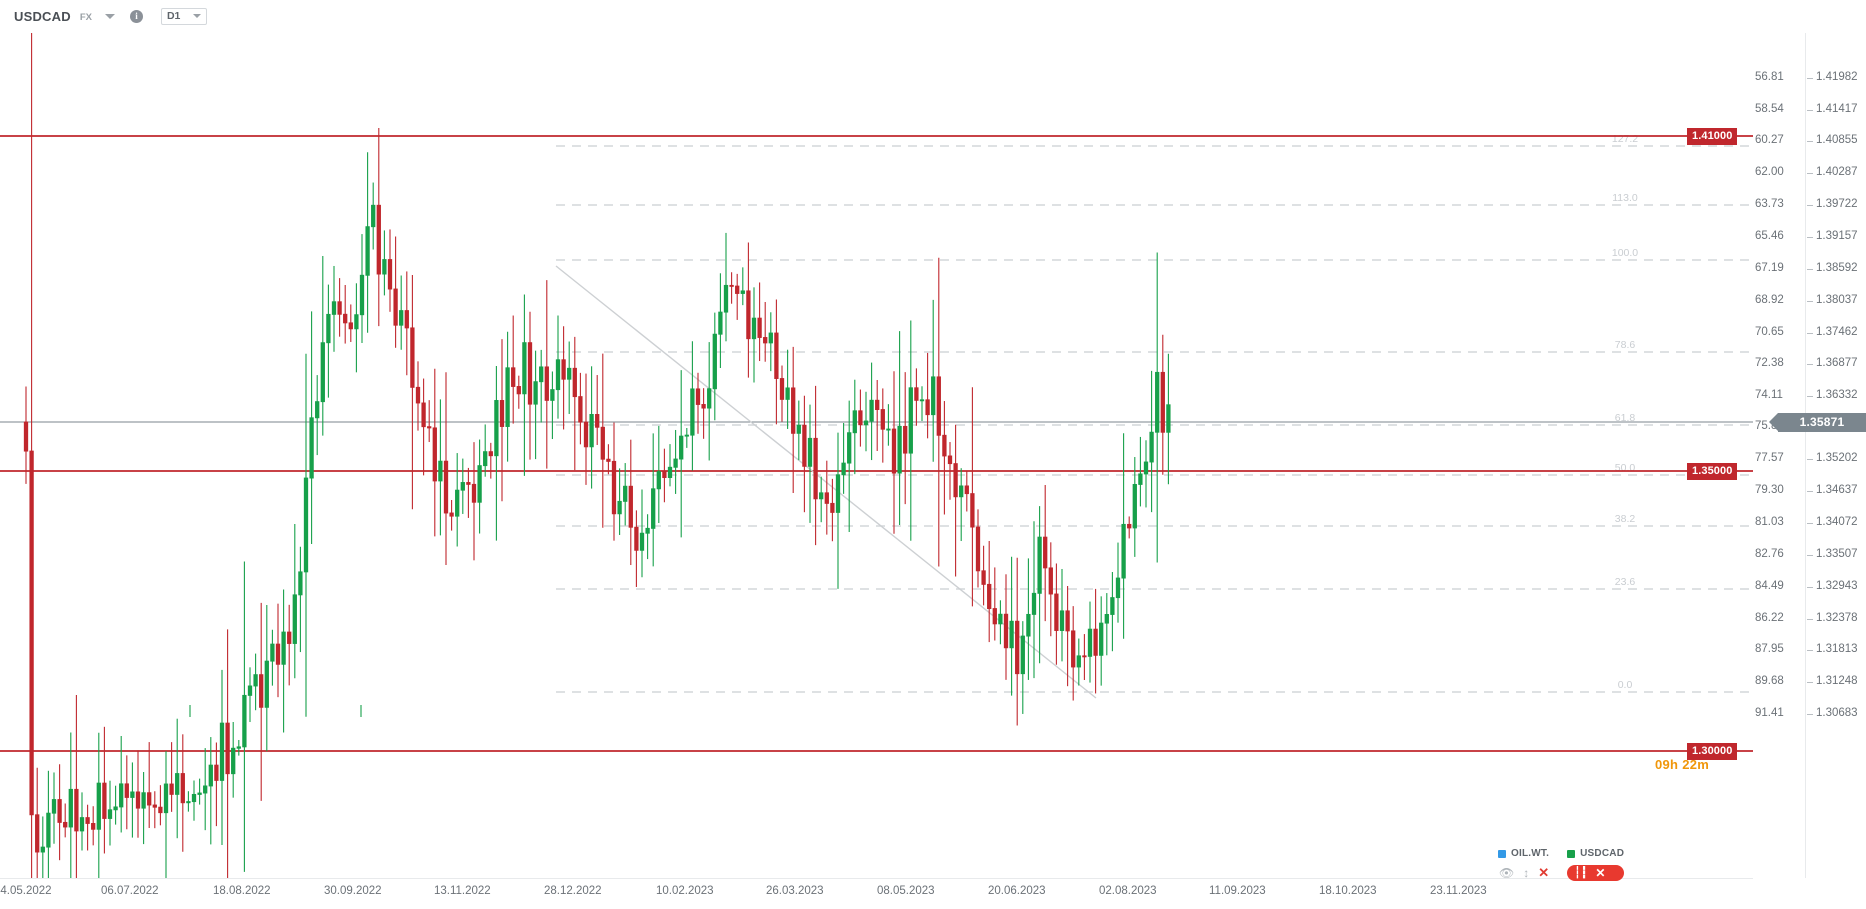  I want to click on price-axis-value: 1.34637, so click(1837, 490).